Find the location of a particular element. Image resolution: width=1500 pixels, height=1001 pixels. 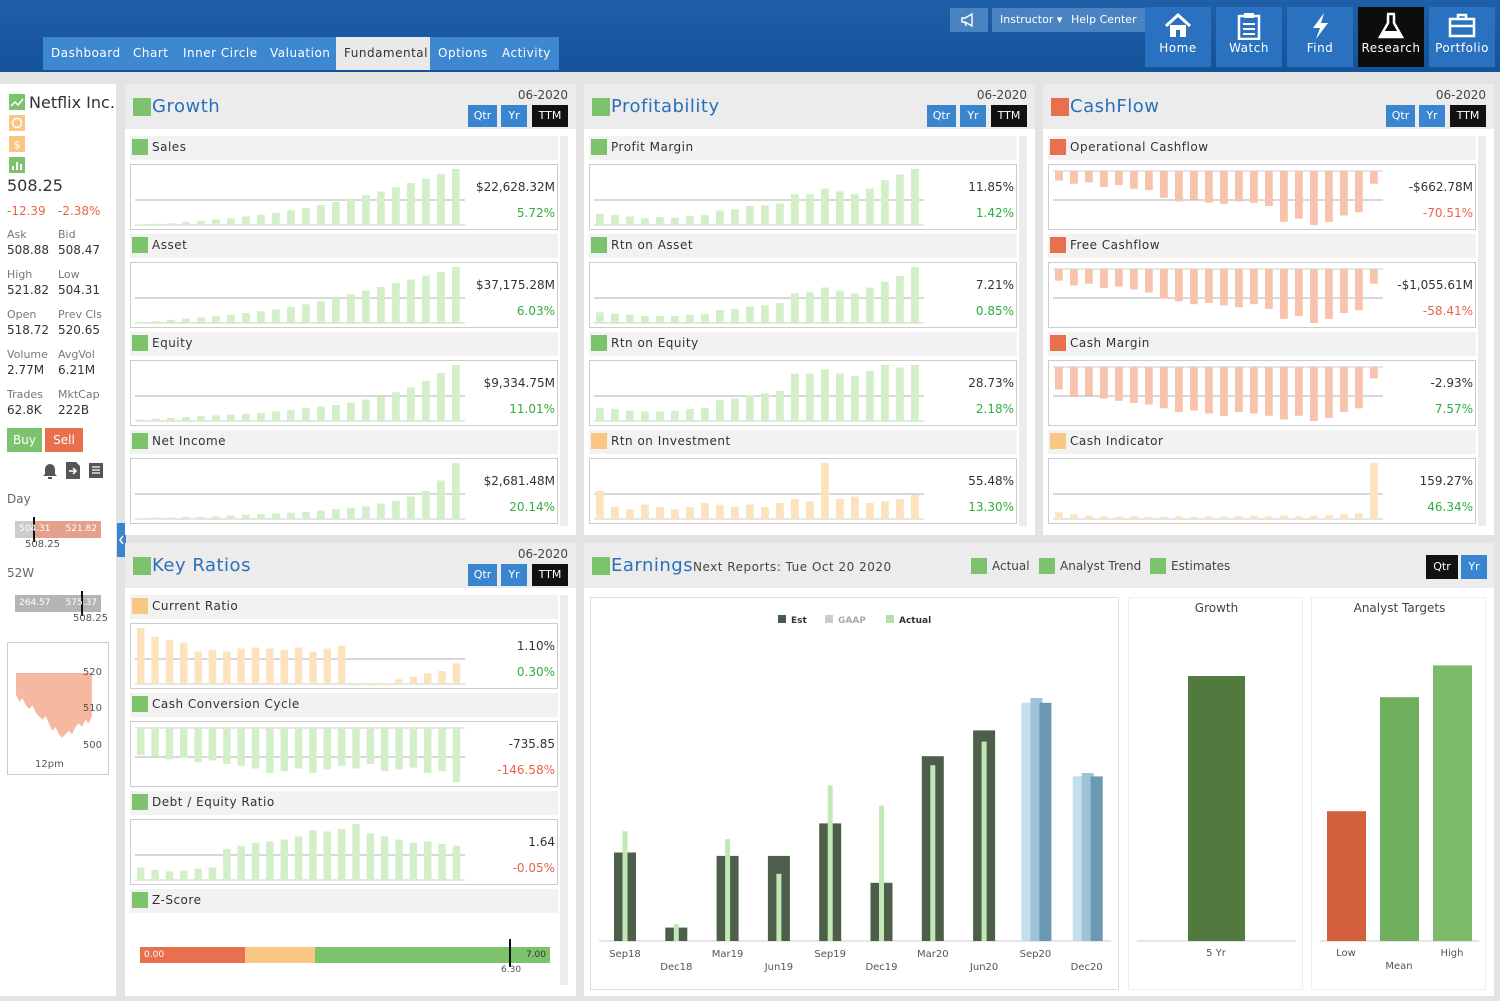

metric-free-cashflow-chart is located at coordinates (1262, 295).